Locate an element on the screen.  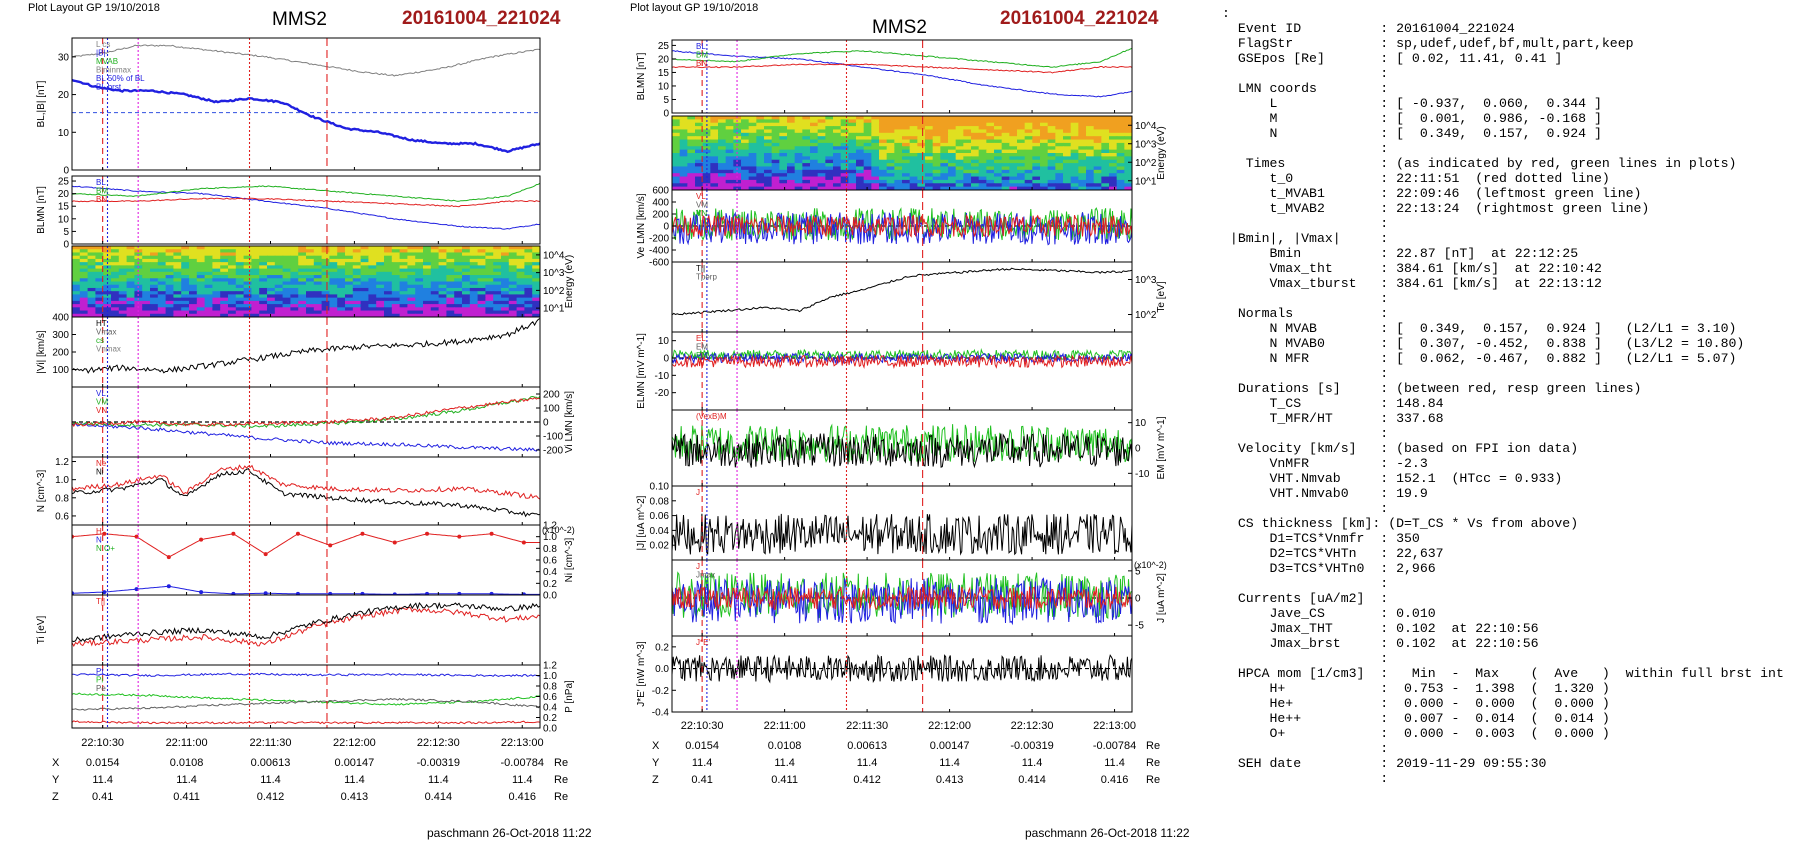
summary-line: SEH date : 2019-11-29 09:55:30 is located at coordinates (1384, 763).